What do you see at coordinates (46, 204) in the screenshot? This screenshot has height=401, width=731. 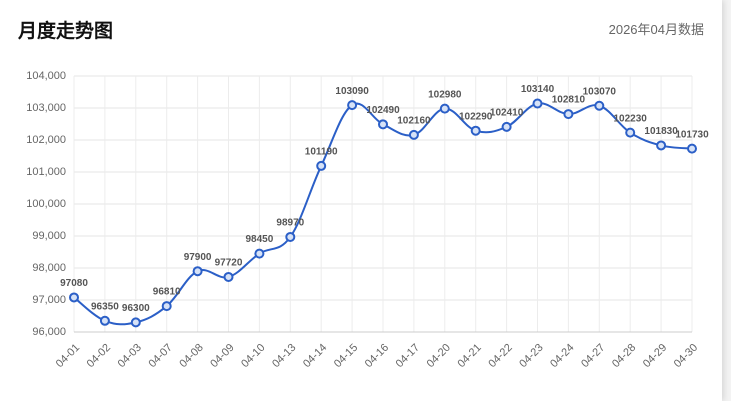 I see `y-tick-label: 100,000` at bounding box center [46, 204].